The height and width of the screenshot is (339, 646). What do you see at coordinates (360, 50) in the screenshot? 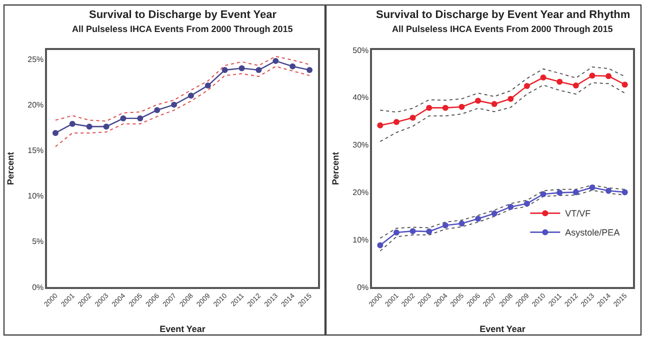
I see `y-tick-label: 50%` at bounding box center [360, 50].